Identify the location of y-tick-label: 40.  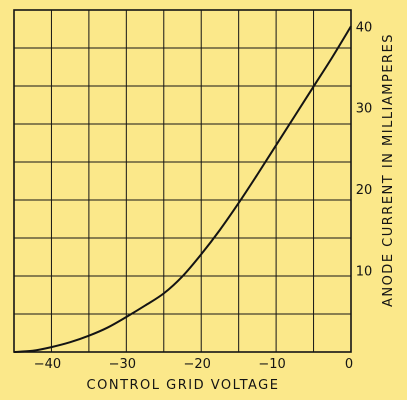
(364, 27).